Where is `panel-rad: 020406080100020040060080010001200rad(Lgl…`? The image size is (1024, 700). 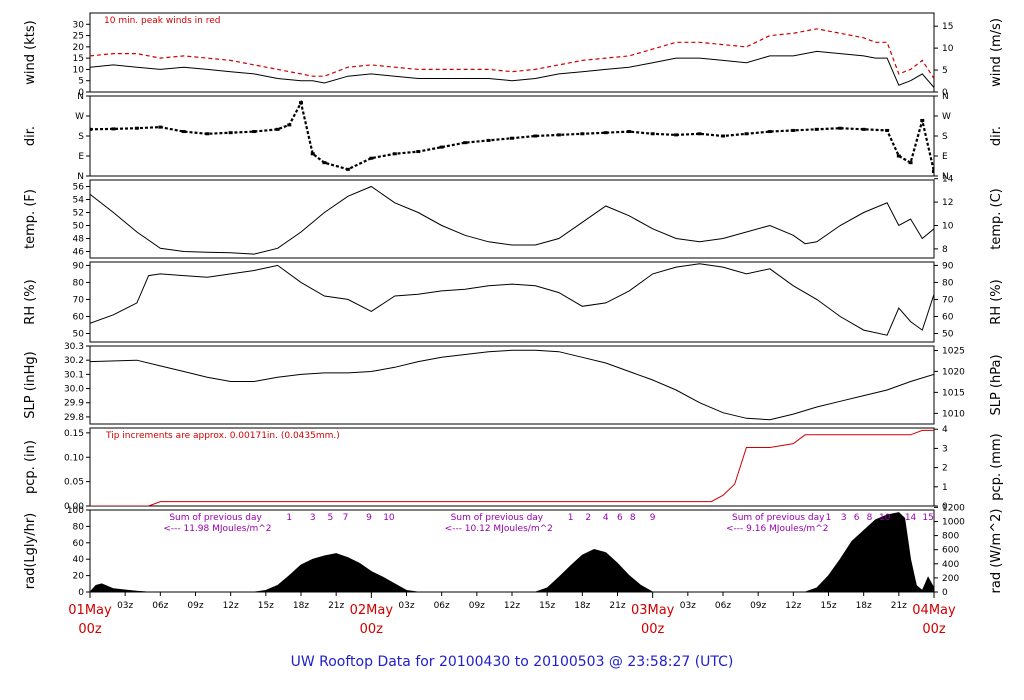
panel-rad: 020406080100020040060080010001200rad(Lgl… is located at coordinates (513, 550).